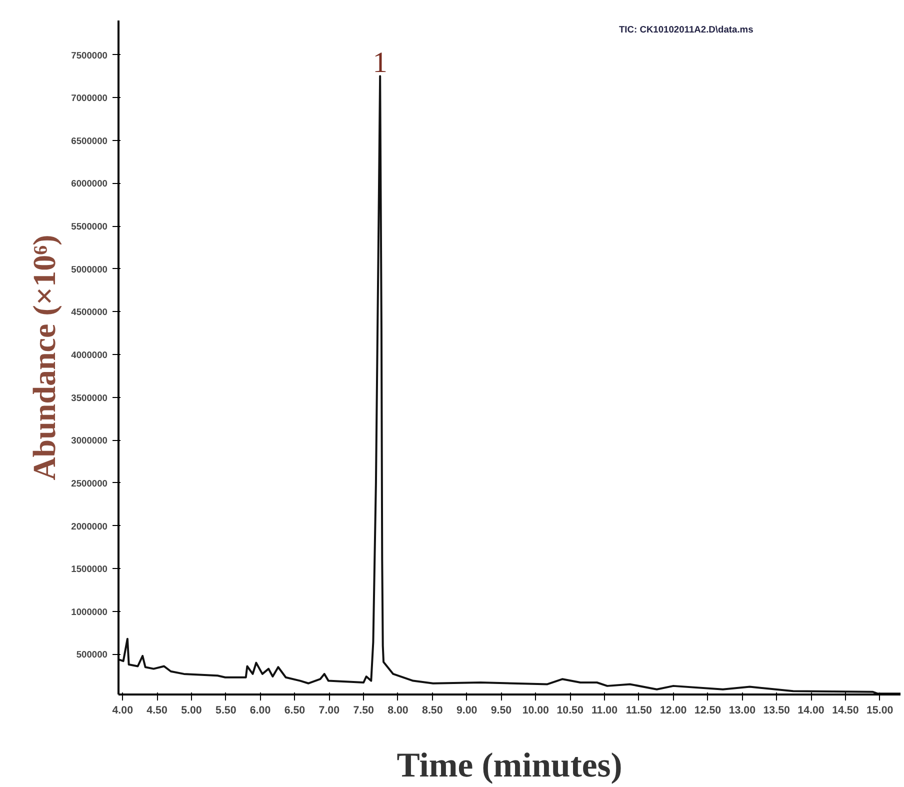  What do you see at coordinates (89, 611) in the screenshot?
I see `y-tick-label: 1000000` at bounding box center [89, 611].